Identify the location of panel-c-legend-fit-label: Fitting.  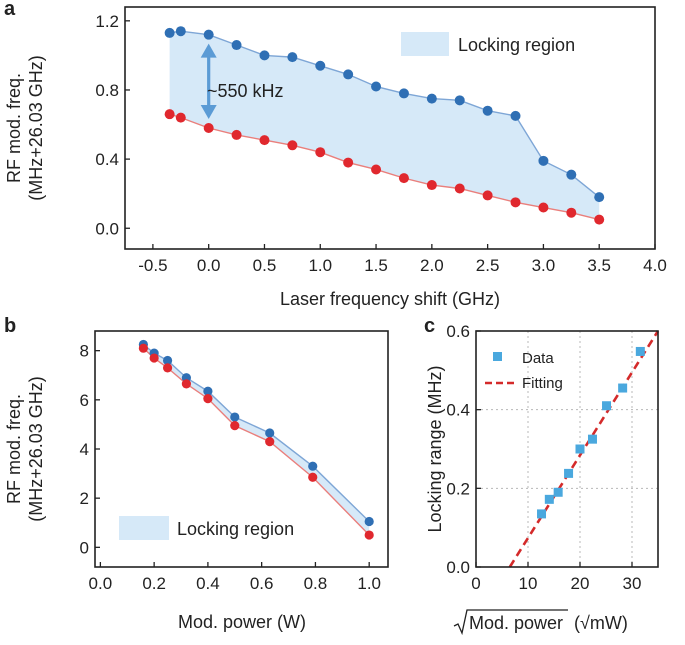
(542, 383).